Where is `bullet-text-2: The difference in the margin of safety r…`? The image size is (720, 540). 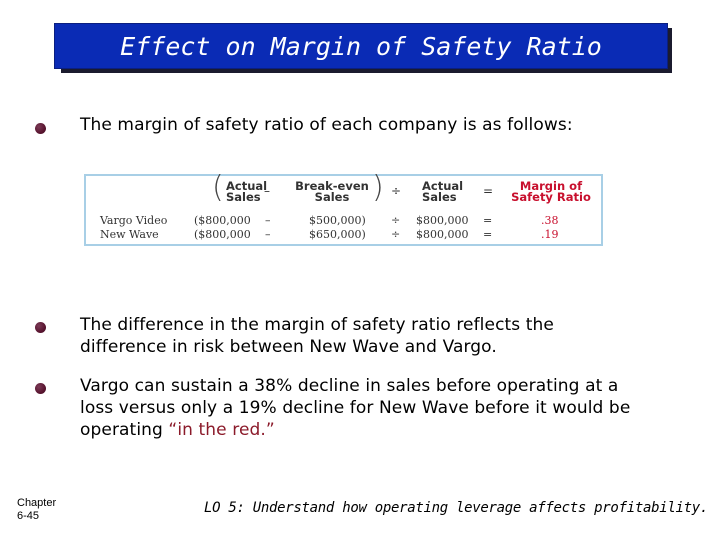
bullet-text-2: The difference in the margin of safety r… is located at coordinates (317, 336).